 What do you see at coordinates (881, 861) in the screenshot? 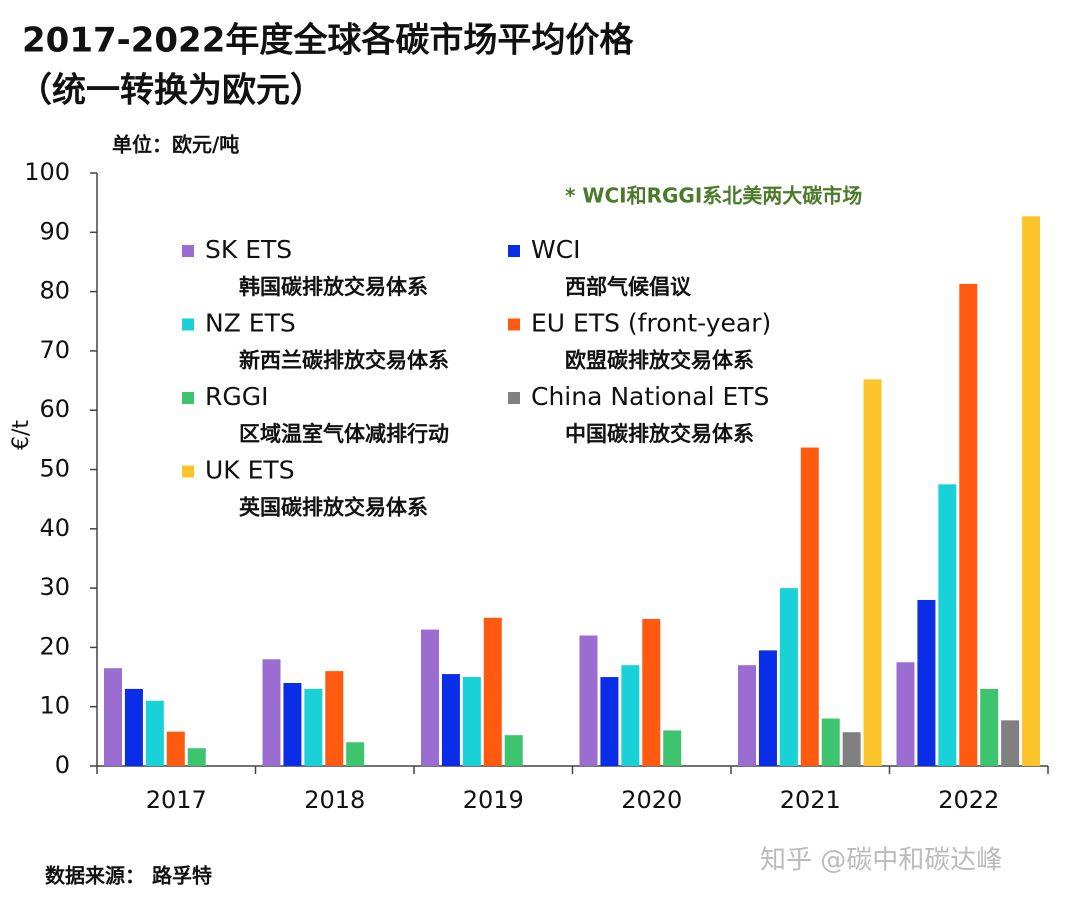
I see `watermark: 知乎 @碳中和碳达峰` at bounding box center [881, 861].